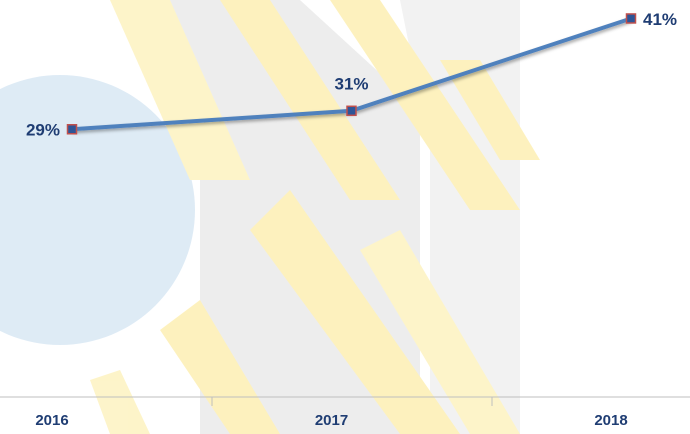 This screenshot has width=690, height=434. What do you see at coordinates (43, 130) in the screenshot?
I see `data-label: 29%` at bounding box center [43, 130].